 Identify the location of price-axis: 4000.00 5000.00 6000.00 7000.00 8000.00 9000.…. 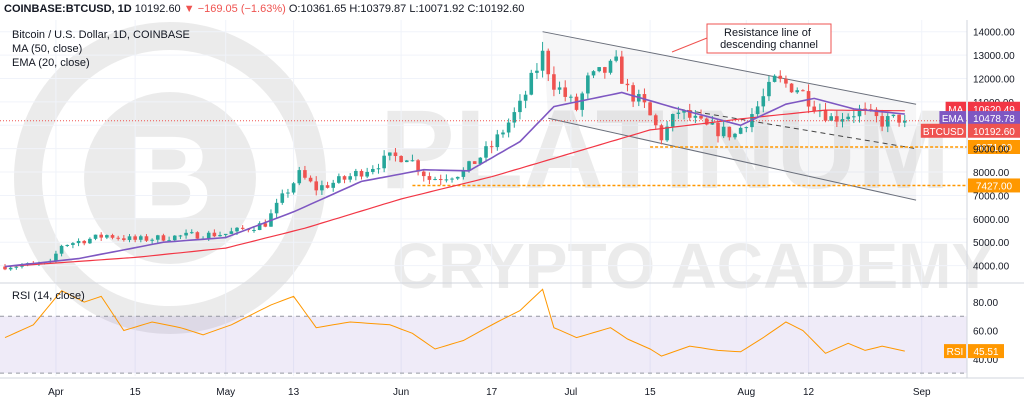
(970, 151).